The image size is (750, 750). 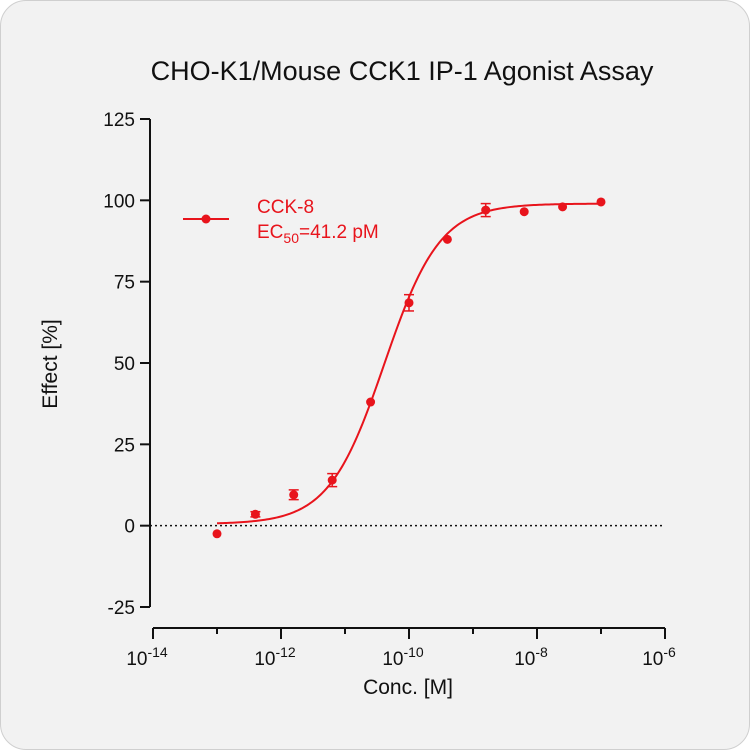 What do you see at coordinates (129, 527) in the screenshot?
I see `y-tick-label: 0` at bounding box center [129, 527].